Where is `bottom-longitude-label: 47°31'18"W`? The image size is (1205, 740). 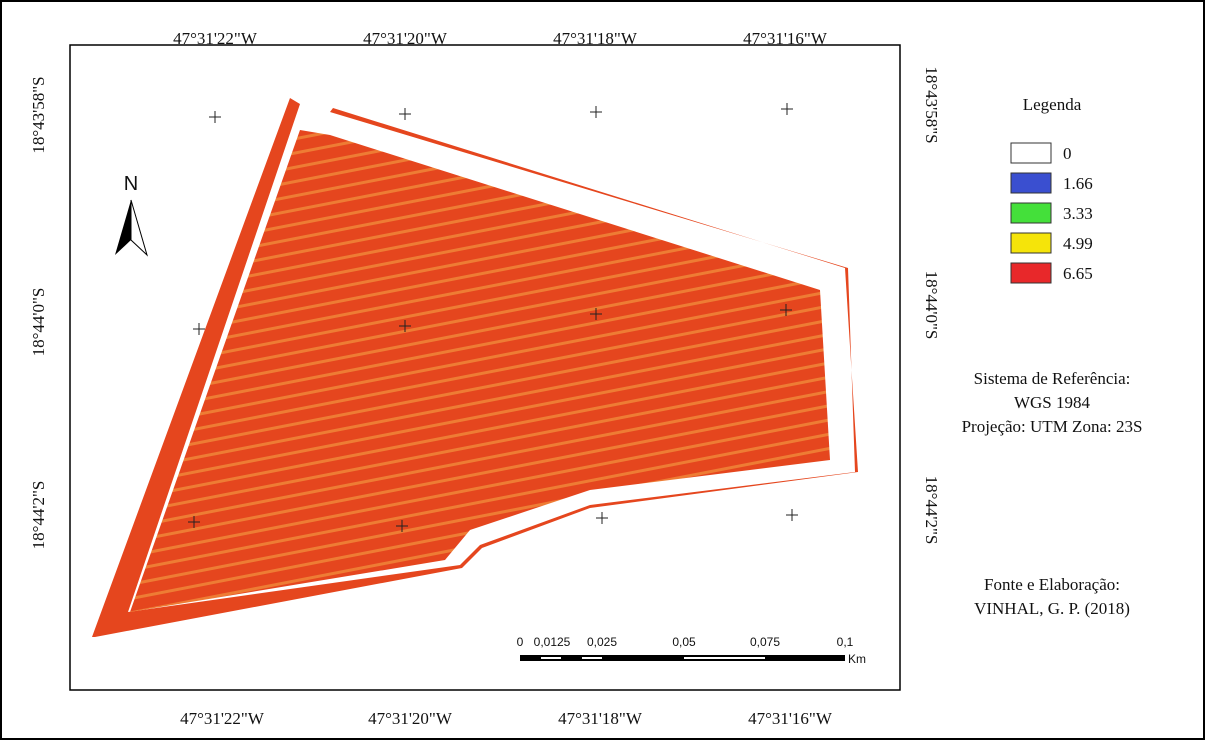
bottom-longitude-label: 47°31'18"W is located at coordinates (600, 718).